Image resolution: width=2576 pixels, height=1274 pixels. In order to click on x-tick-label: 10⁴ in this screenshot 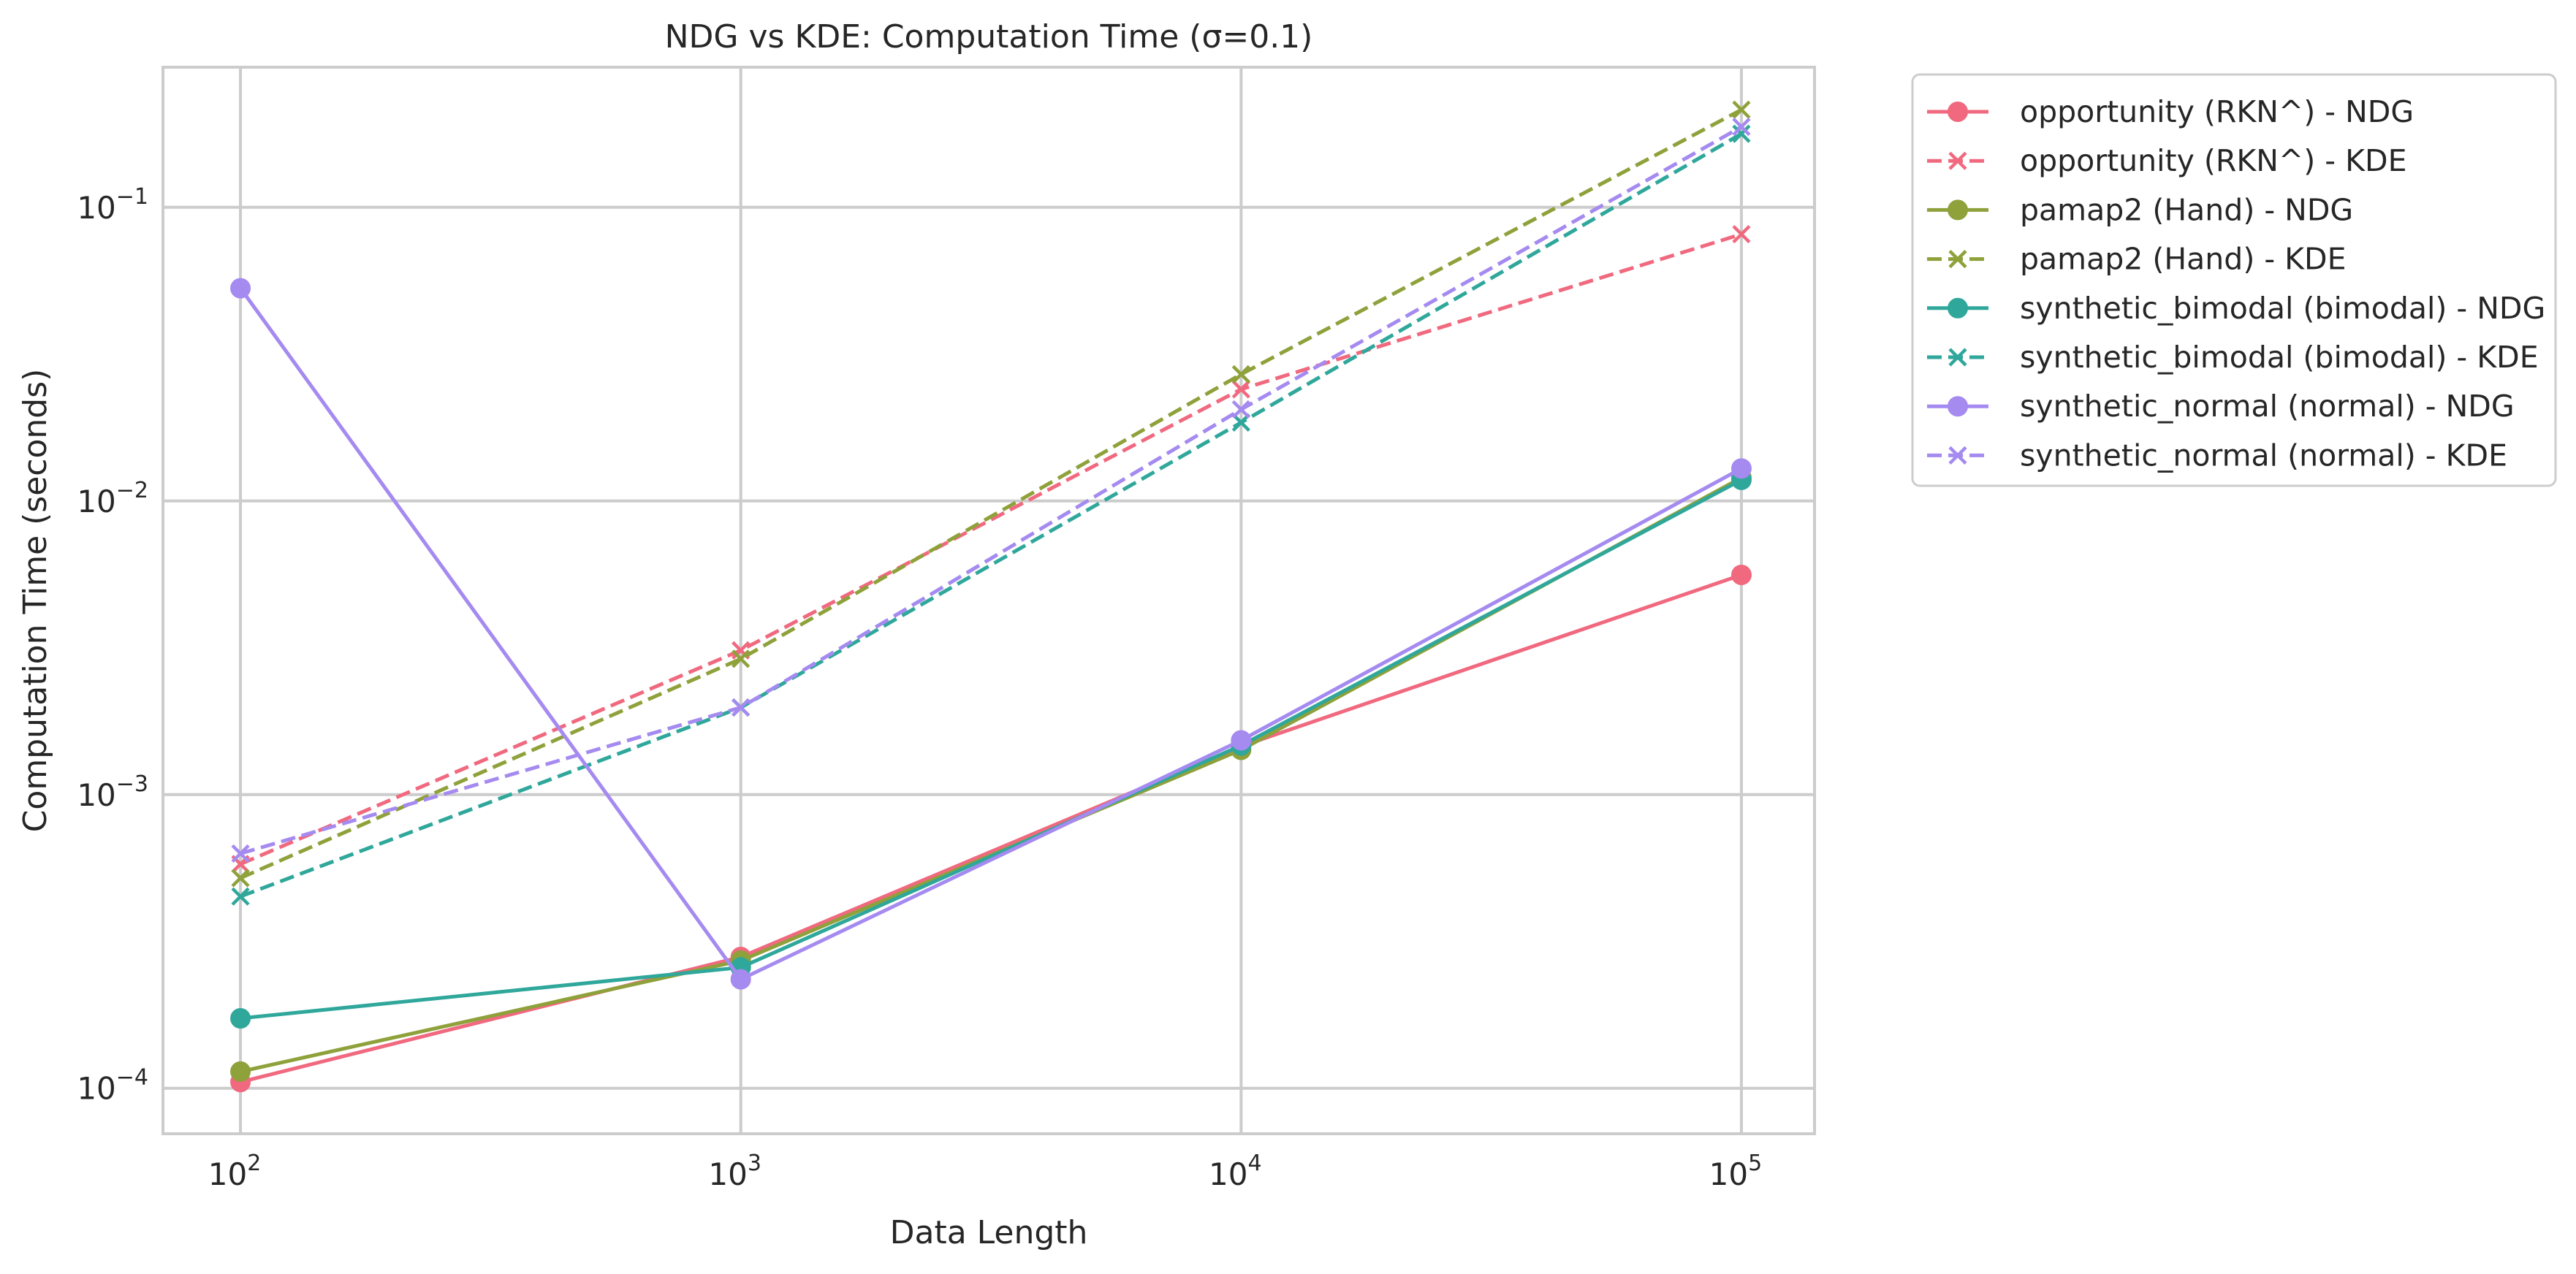, I will do `click(1235, 1171)`.